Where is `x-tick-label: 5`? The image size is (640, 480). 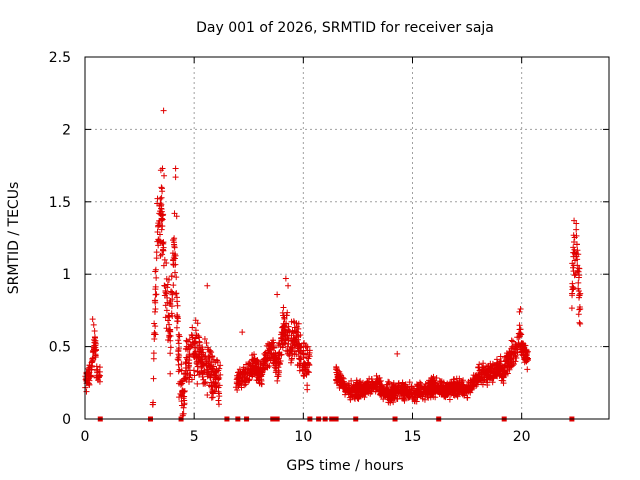 x-tick-label: 5 is located at coordinates (194, 437).